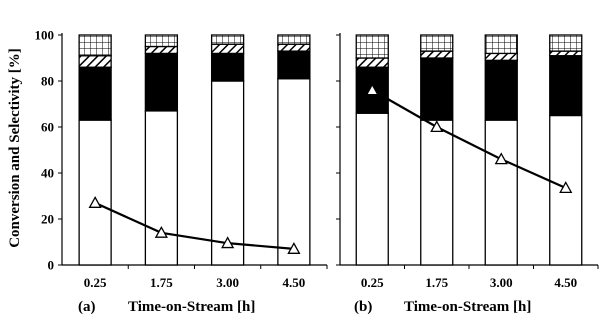 Image resolution: width=603 pixels, height=320 pixels. What do you see at coordinates (47, 81) in the screenshot?
I see `y-tick-label: 80` at bounding box center [47, 81].